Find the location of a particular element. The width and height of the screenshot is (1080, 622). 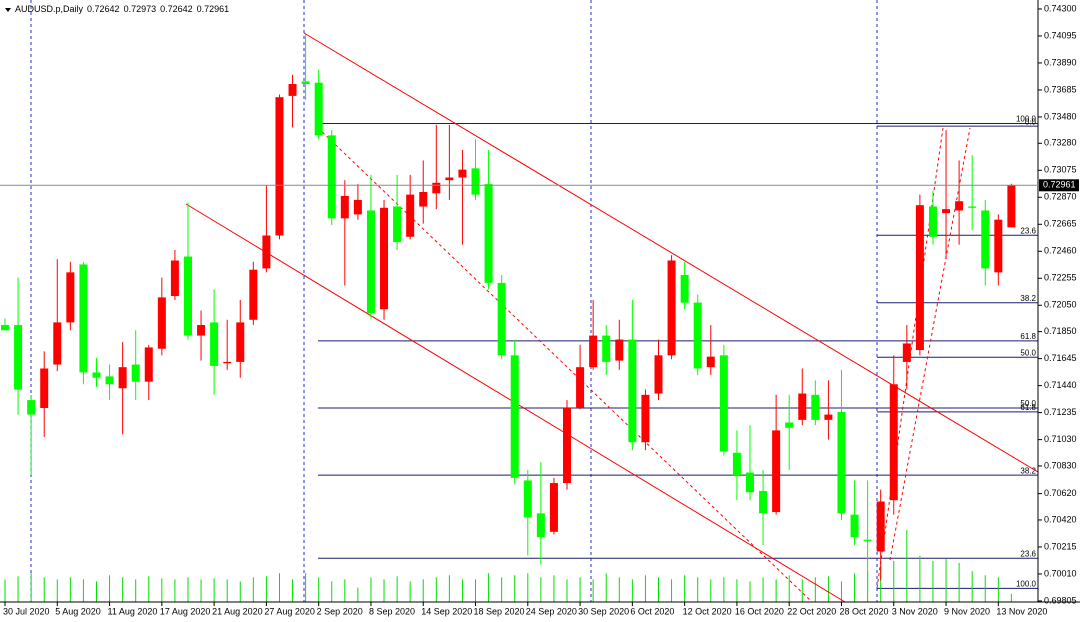

x-tick-label: 8 Sep 2020 is located at coordinates (392, 611).